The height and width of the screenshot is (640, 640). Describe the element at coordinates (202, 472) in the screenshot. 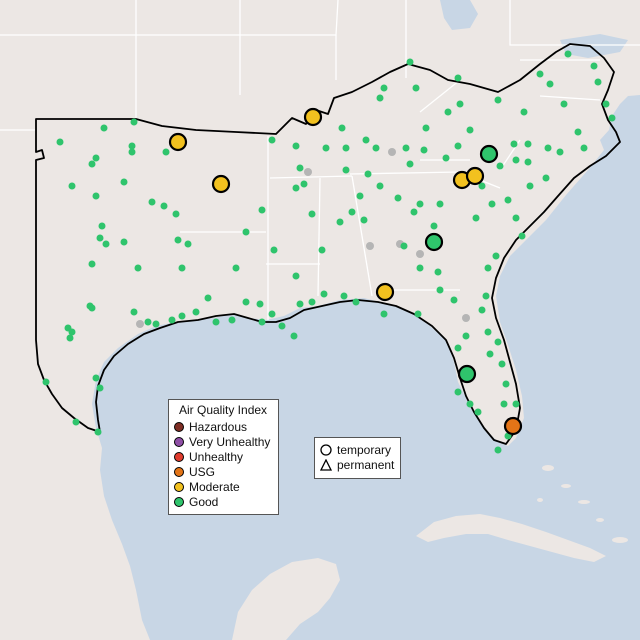

I see `aqi-legend-label: USG` at that location.